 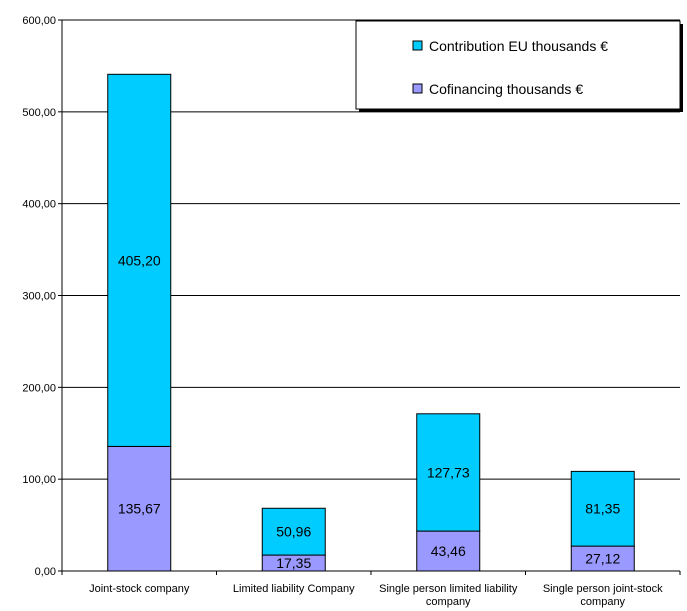 I want to click on legend-box, so click(x=518, y=65).